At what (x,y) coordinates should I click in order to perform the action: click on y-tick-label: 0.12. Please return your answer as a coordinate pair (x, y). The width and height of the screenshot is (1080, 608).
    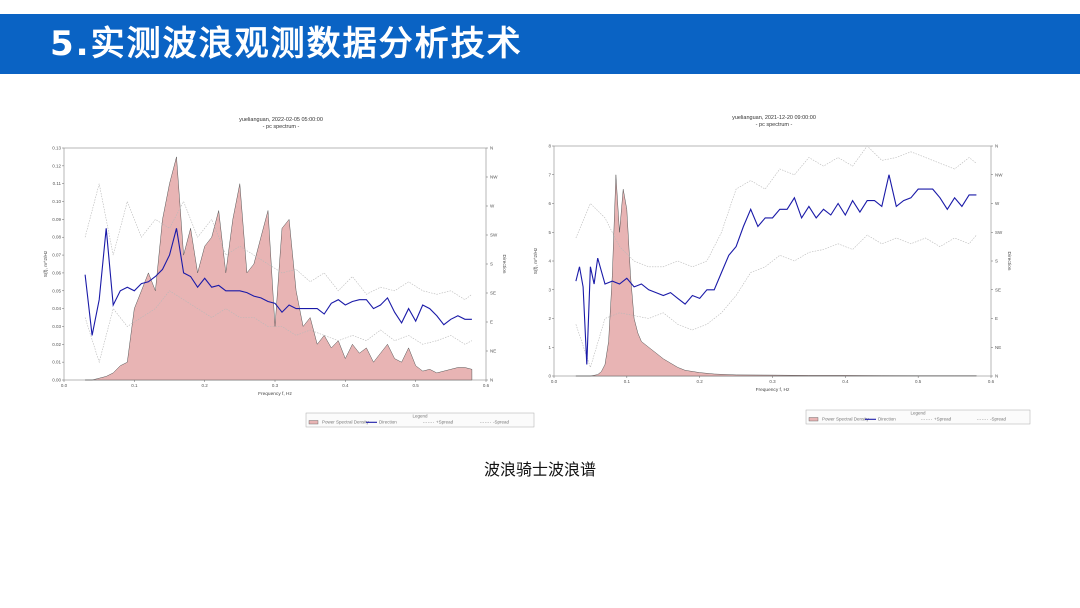
    Looking at the image, I should click on (56, 165).